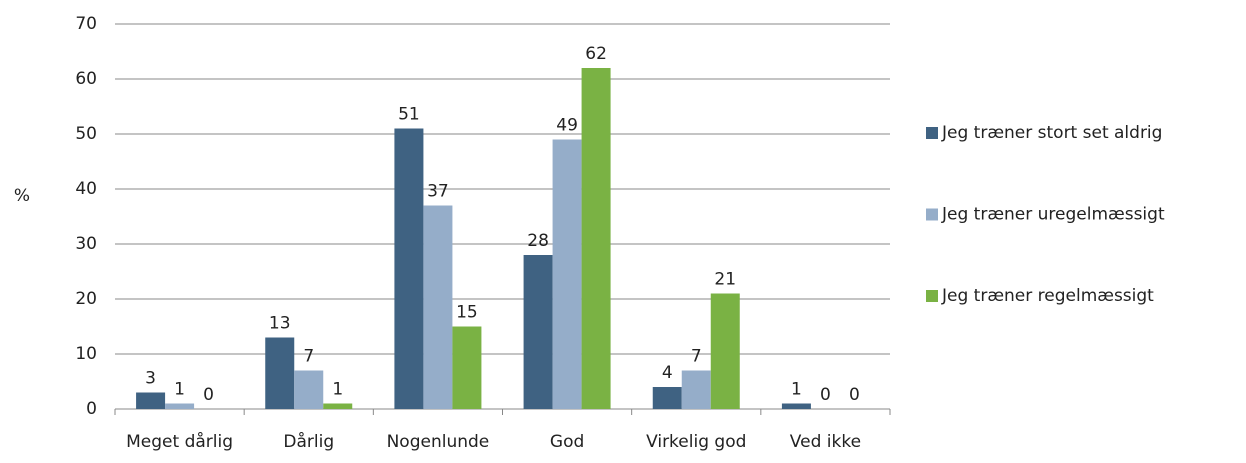 The width and height of the screenshot is (1246, 463). Describe the element at coordinates (308, 441) in the screenshot. I see `x-tick-label: Dårlig` at that location.